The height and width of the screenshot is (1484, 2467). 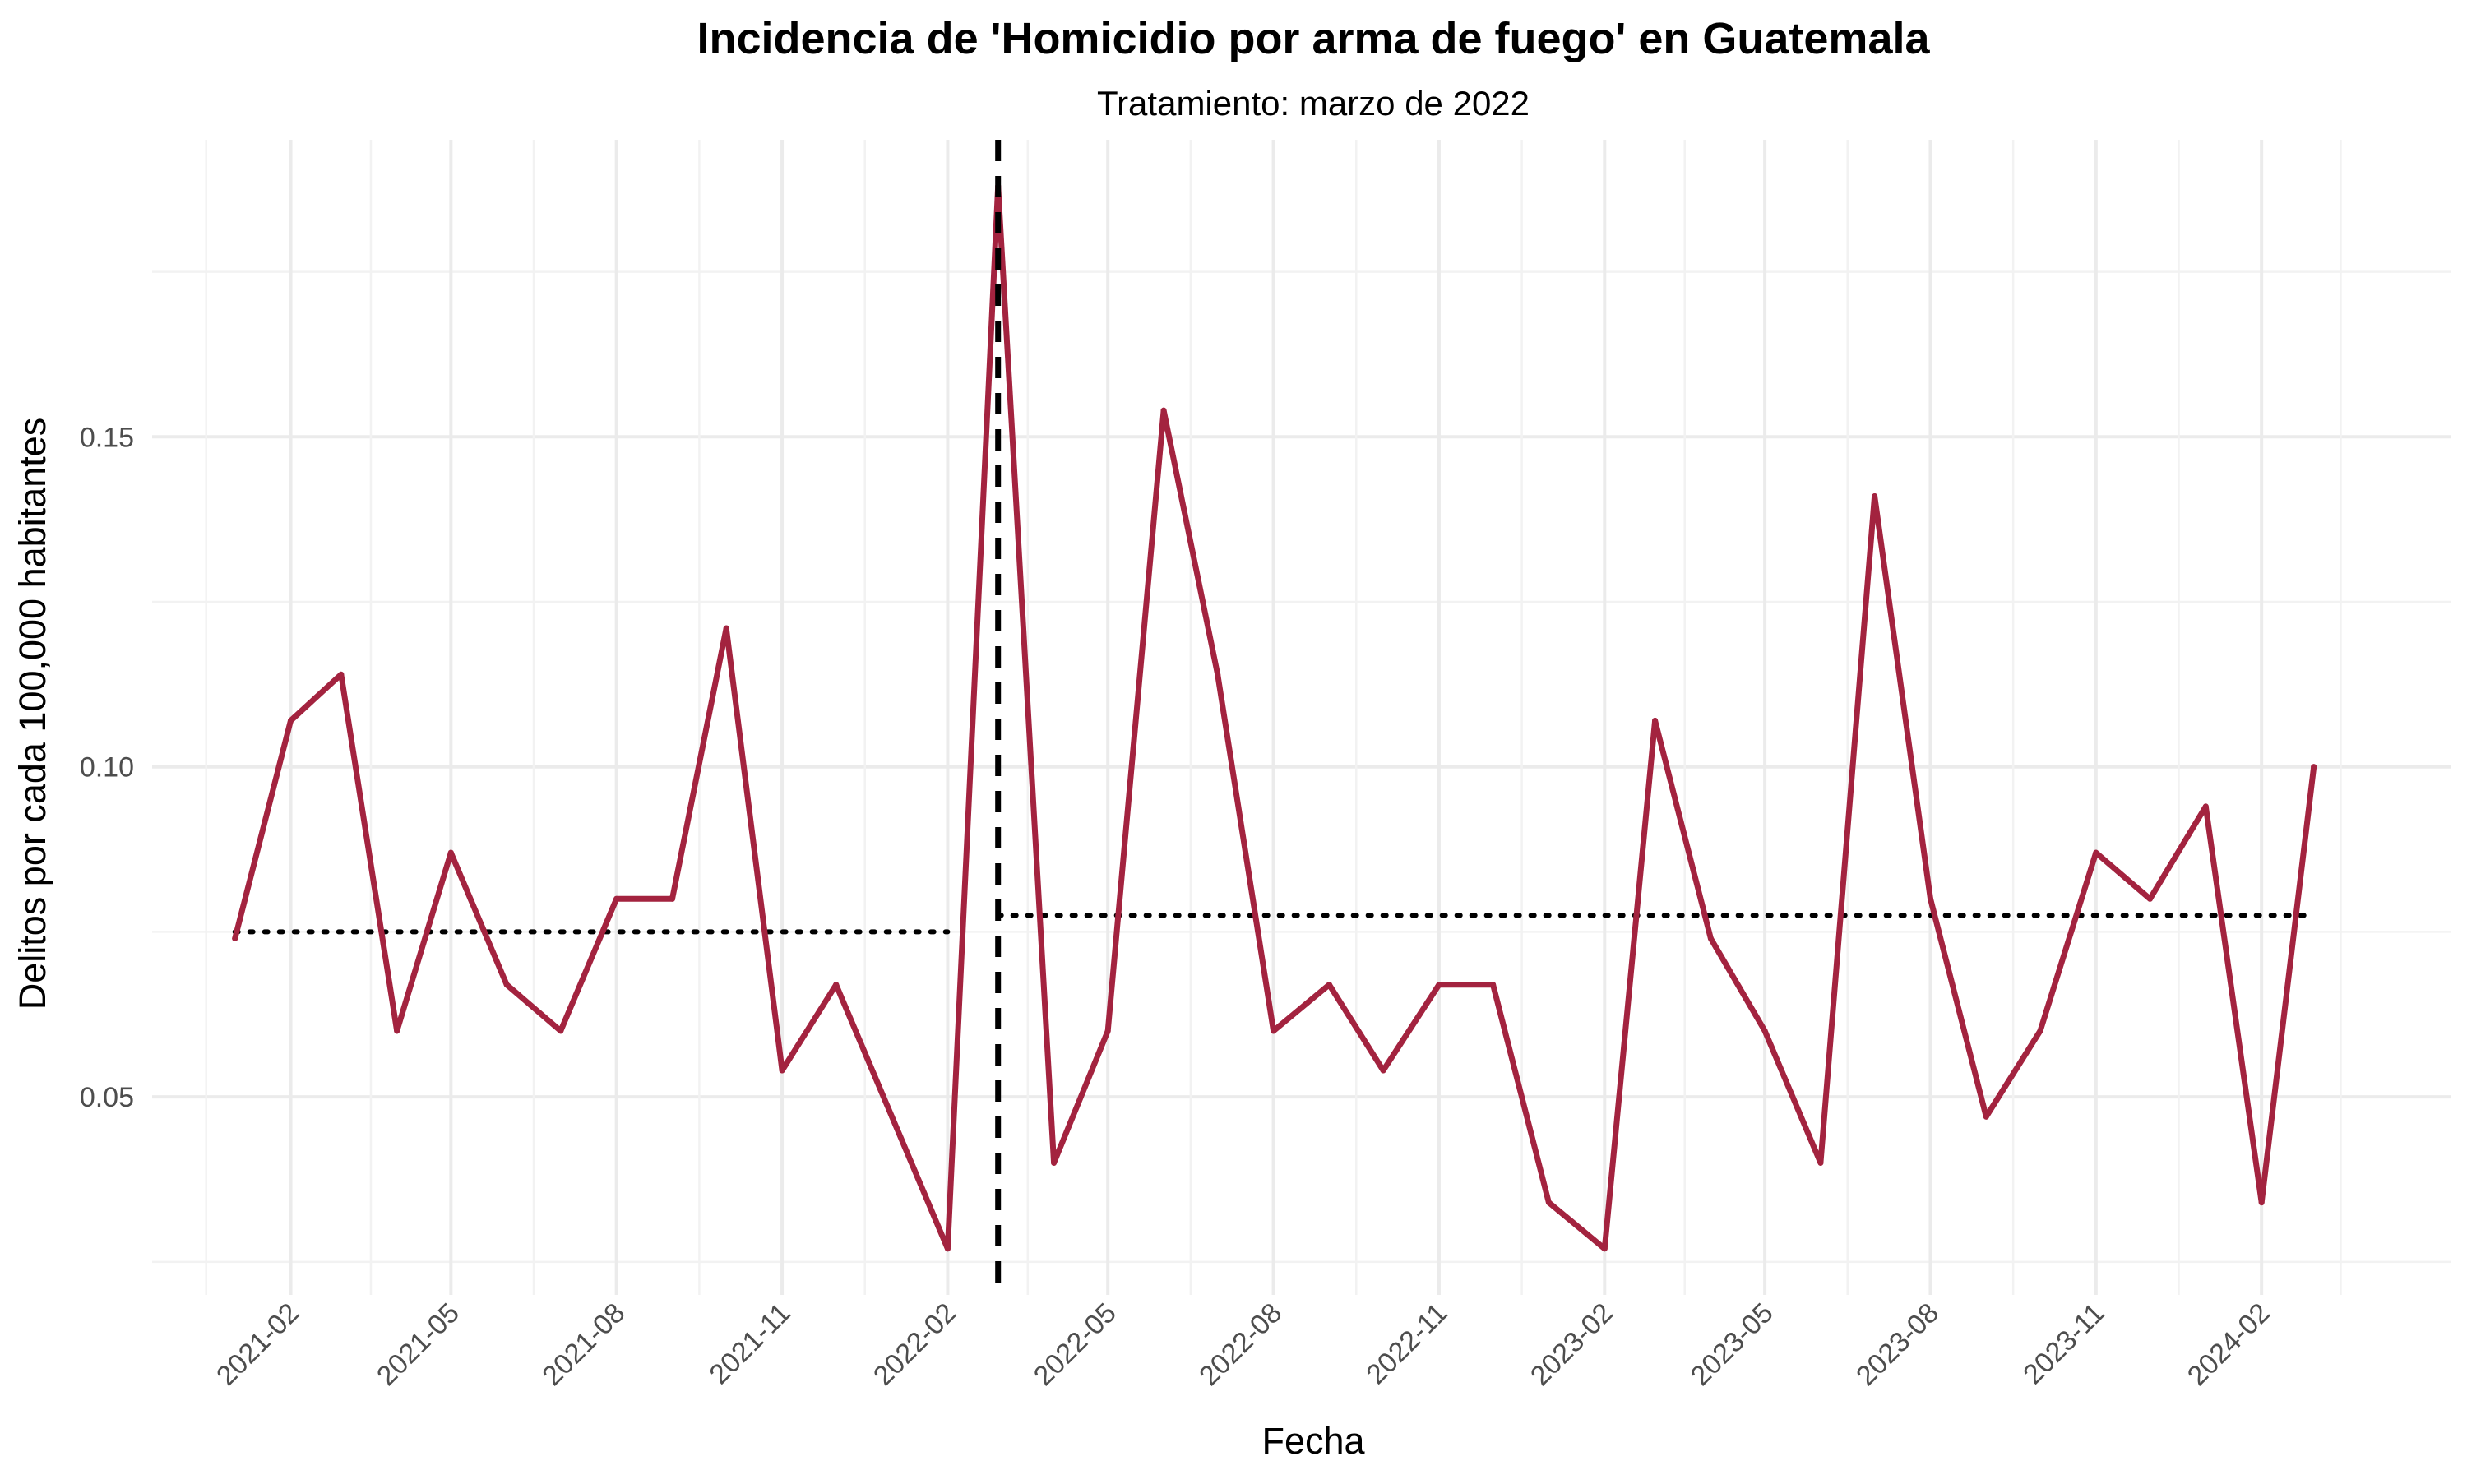 I want to click on y-tick-label: 0.05, so click(x=107, y=1097).